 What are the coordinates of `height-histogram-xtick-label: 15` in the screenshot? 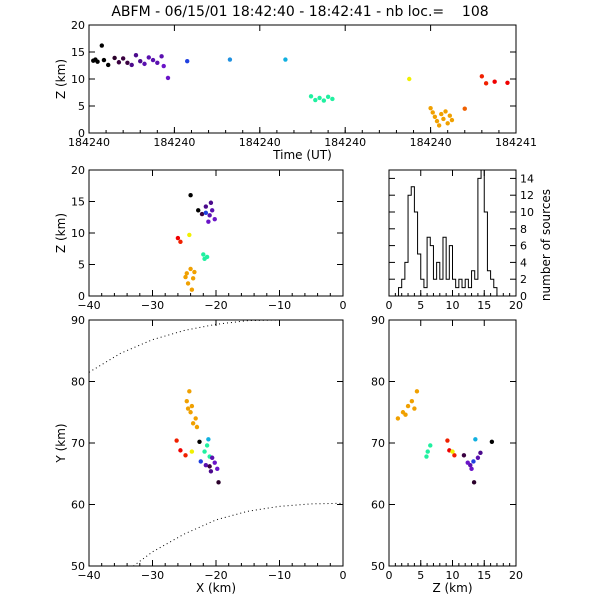 It's located at (484, 305).